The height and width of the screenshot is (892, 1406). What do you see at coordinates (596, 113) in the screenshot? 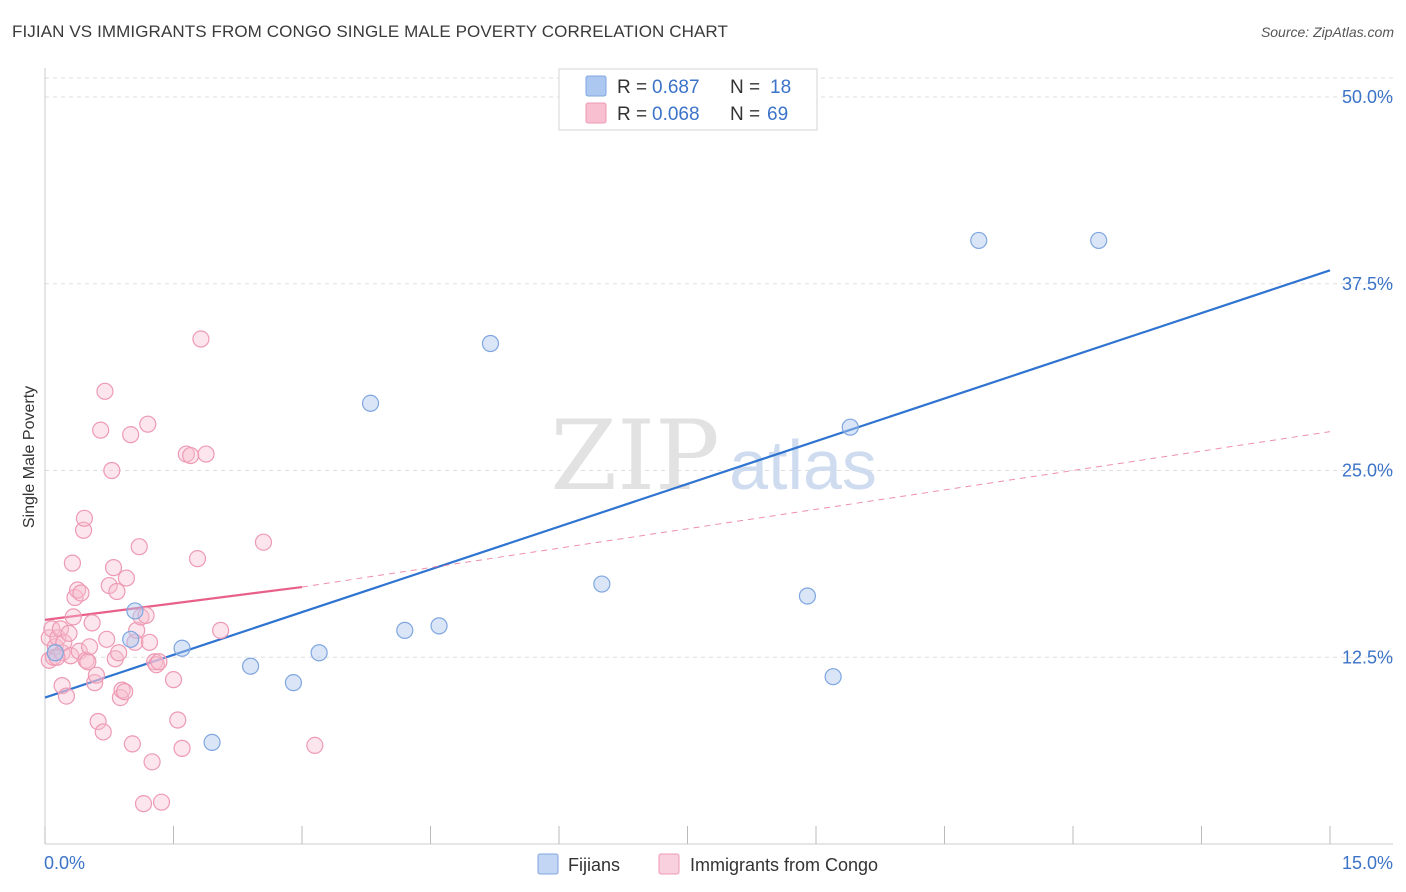
I see `legend-swatch-congo` at bounding box center [596, 113].